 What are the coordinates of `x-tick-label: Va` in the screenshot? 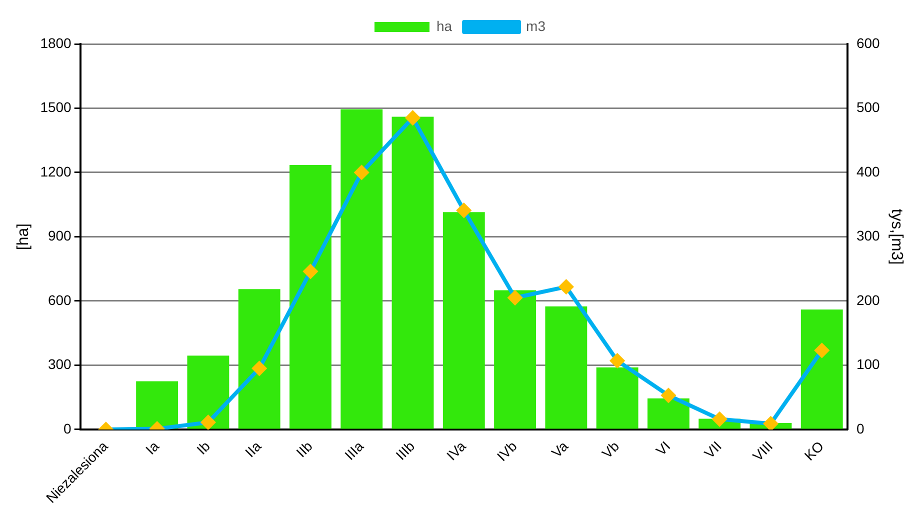 It's located at (560, 449).